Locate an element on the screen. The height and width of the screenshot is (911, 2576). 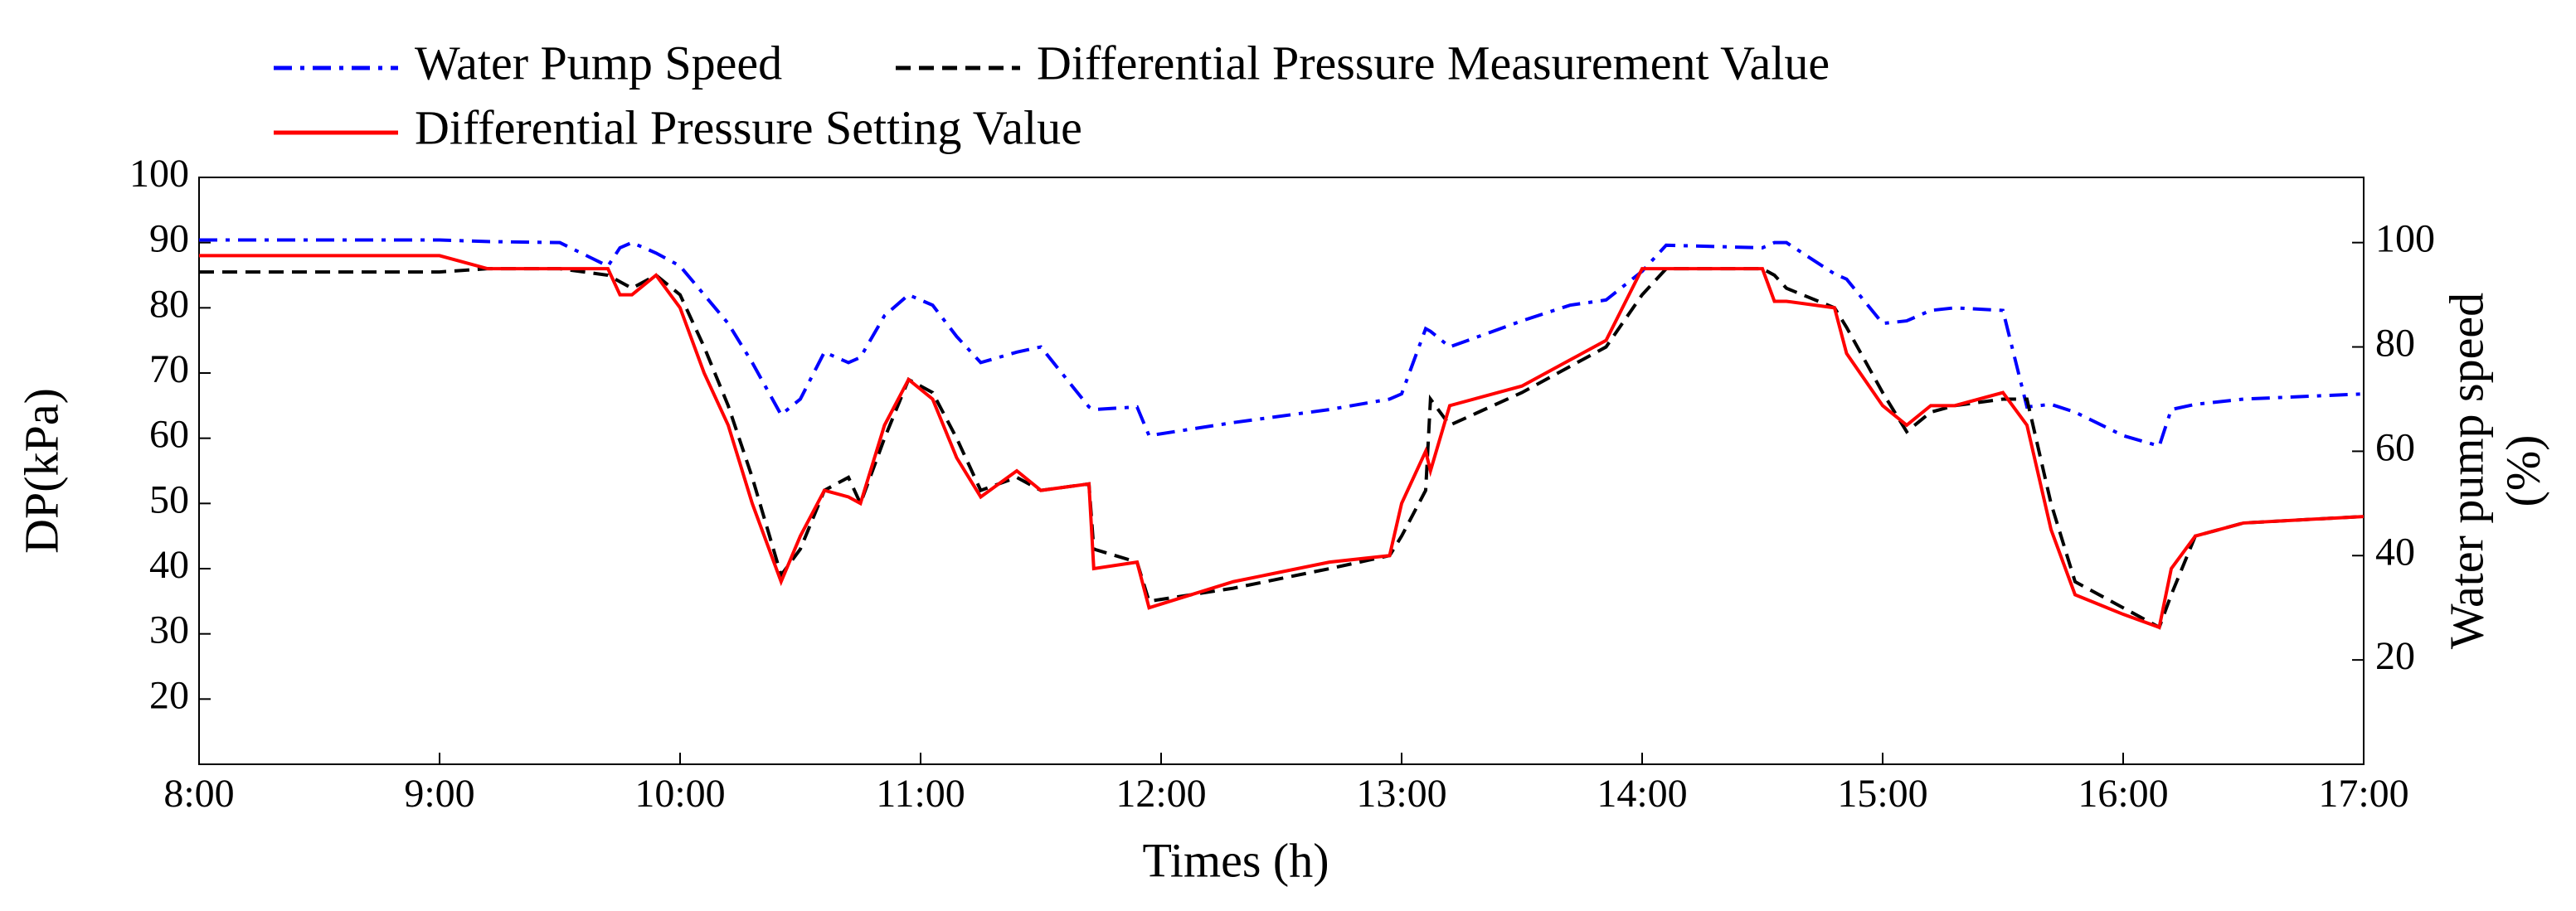
x-tick-label: 12:00 is located at coordinates (1160, 794).